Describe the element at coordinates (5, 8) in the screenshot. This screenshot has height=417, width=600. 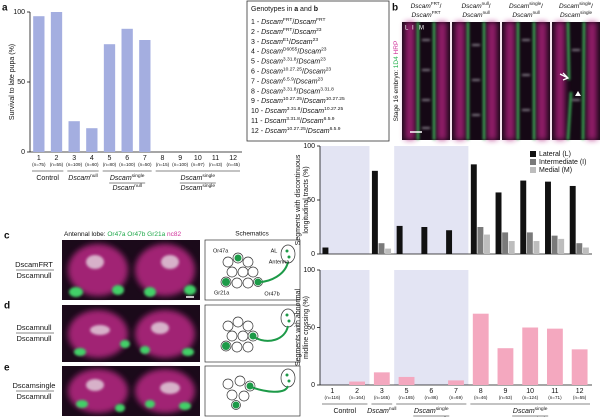
I see `panel-letter: a` at that location.